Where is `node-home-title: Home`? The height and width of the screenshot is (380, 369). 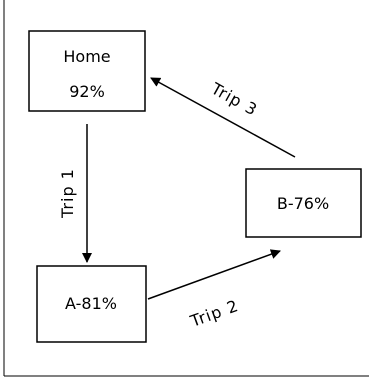
node-home-title: Home is located at coordinates (86, 56).